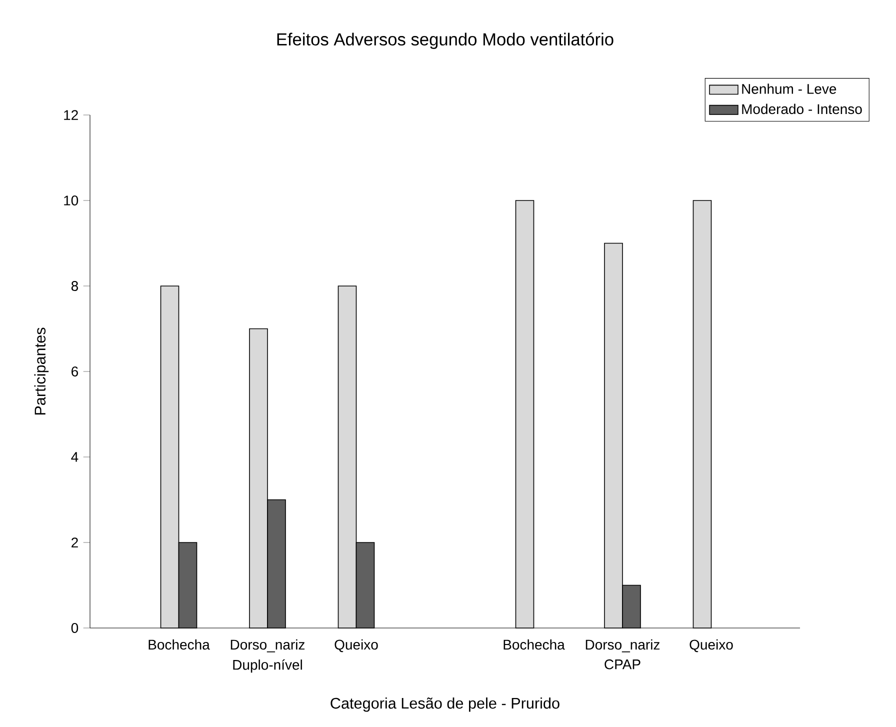 The image size is (896, 727). What do you see at coordinates (71, 201) in the screenshot?
I see `y-tick-label: 10` at bounding box center [71, 201].